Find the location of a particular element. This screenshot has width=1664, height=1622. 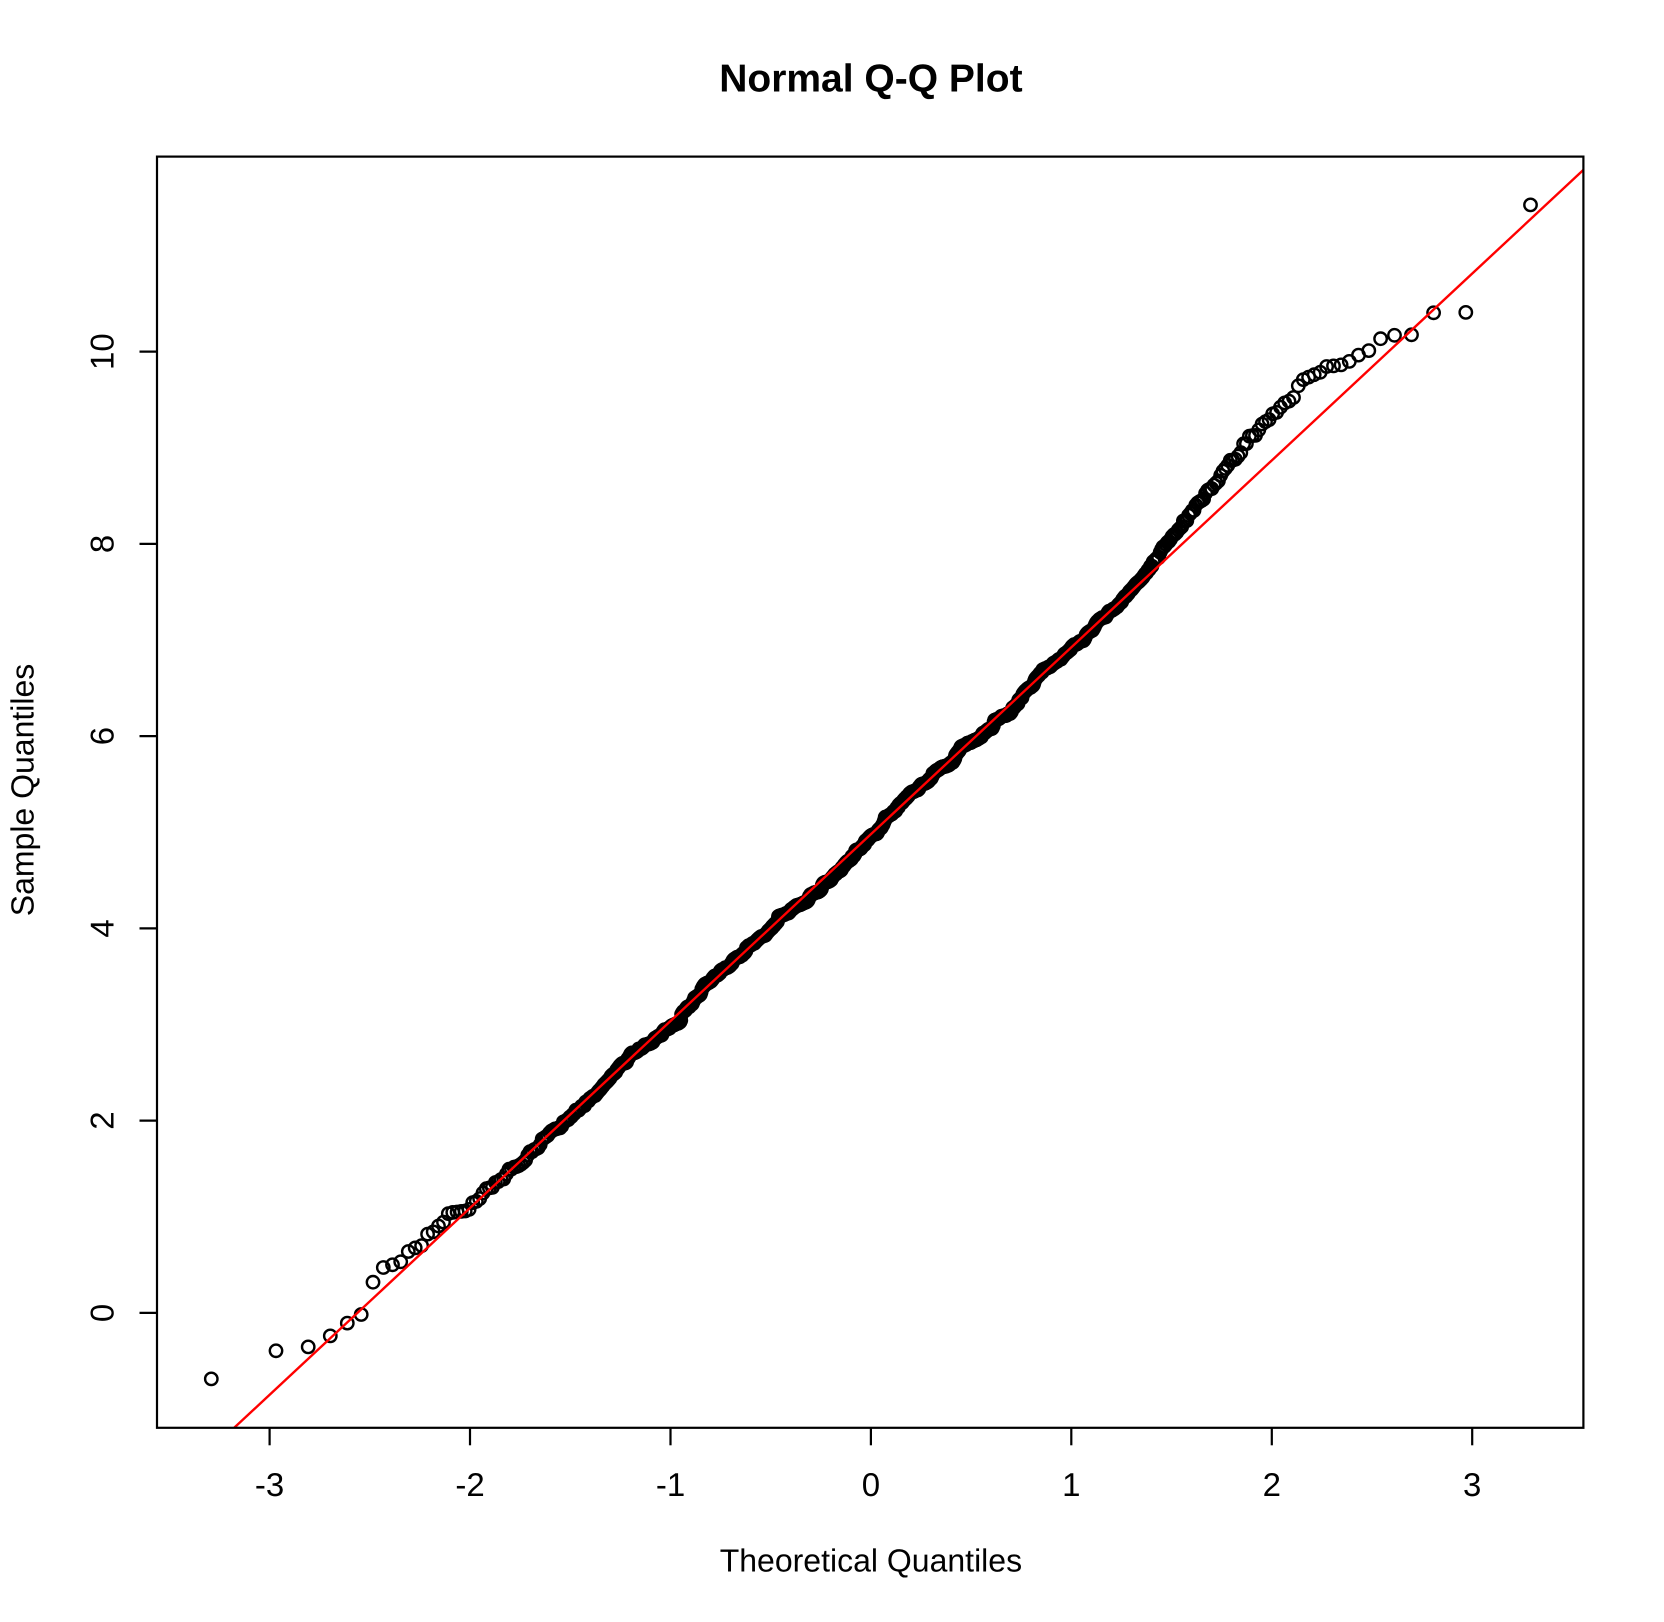

svg-text: Theoretical Quantiles is located at coordinates (871, 1560).